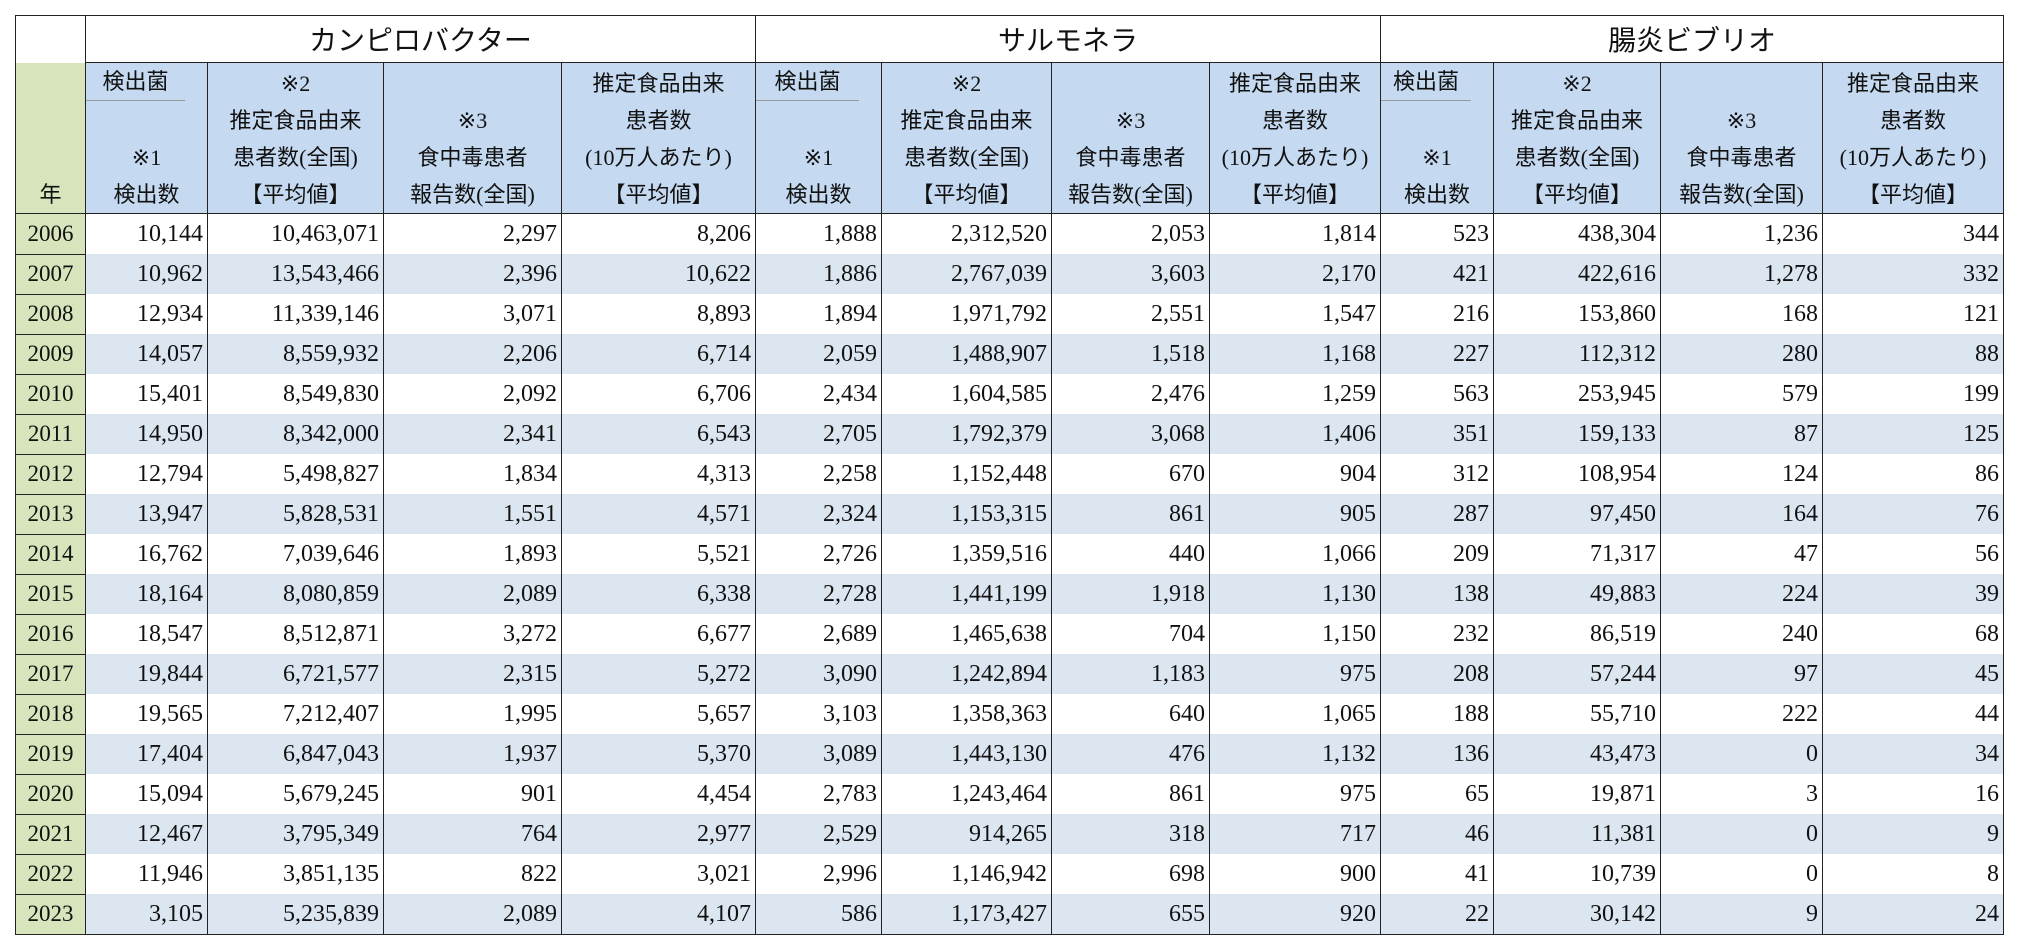 The width and height of the screenshot is (2018, 948). What do you see at coordinates (1130, 874) in the screenshot?
I see `value-cell: 698` at bounding box center [1130, 874].